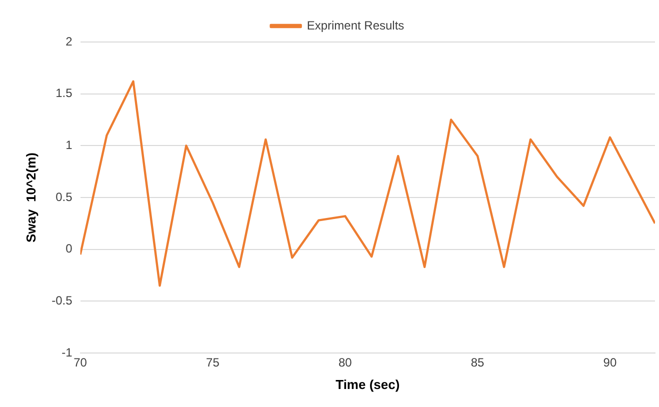 This screenshot has height=407, width=659. Describe the element at coordinates (67, 352) in the screenshot. I see `y-tick-label: -1` at that location.